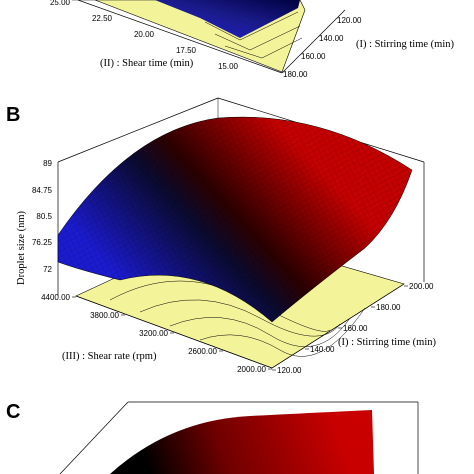 The image size is (474, 474). Describe the element at coordinates (421, 286) in the screenshot. I see `panel-b-x-tick: 200.00` at that location.